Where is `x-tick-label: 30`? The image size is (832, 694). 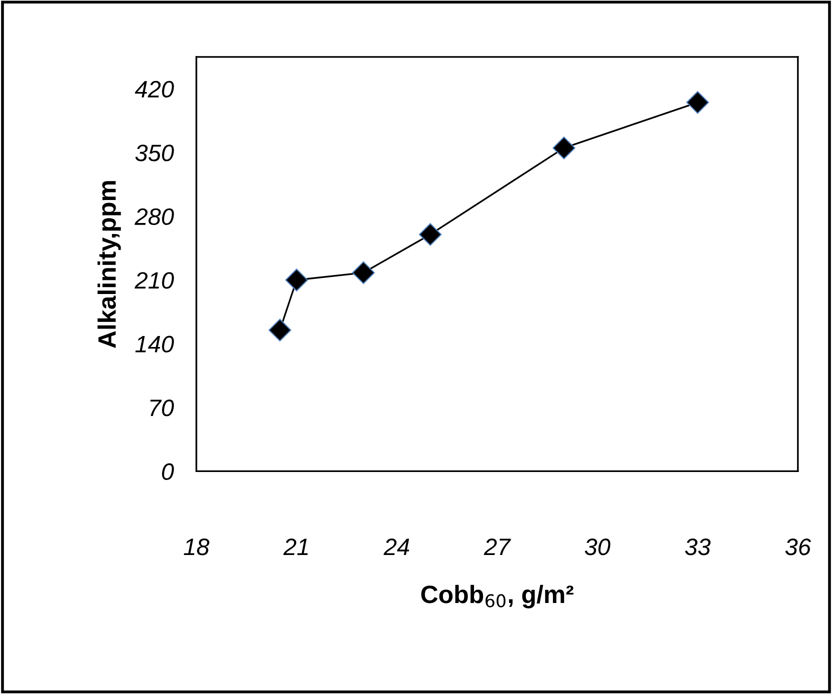 x-tick-label: 30 is located at coordinates (597, 547).